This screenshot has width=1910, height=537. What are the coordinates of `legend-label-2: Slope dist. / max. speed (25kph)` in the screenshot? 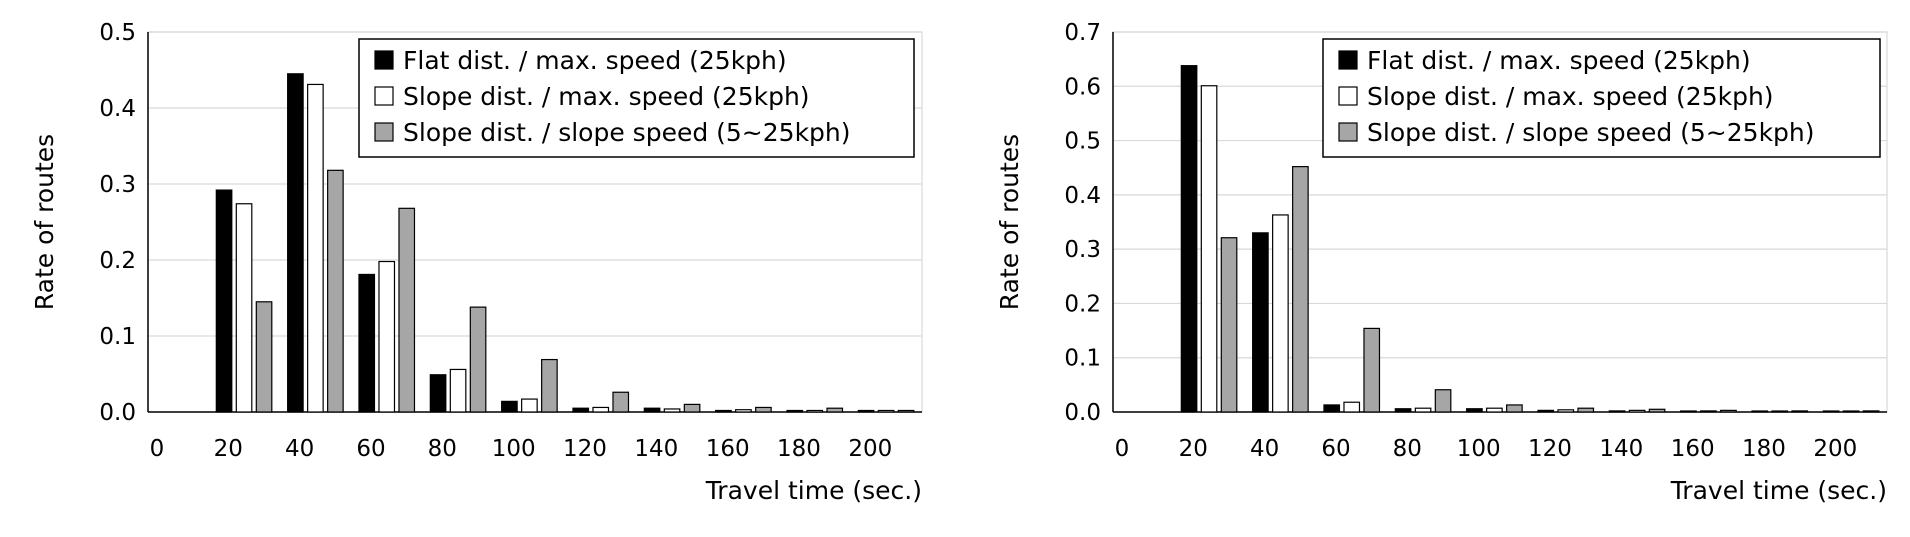 It's located at (1570, 96).